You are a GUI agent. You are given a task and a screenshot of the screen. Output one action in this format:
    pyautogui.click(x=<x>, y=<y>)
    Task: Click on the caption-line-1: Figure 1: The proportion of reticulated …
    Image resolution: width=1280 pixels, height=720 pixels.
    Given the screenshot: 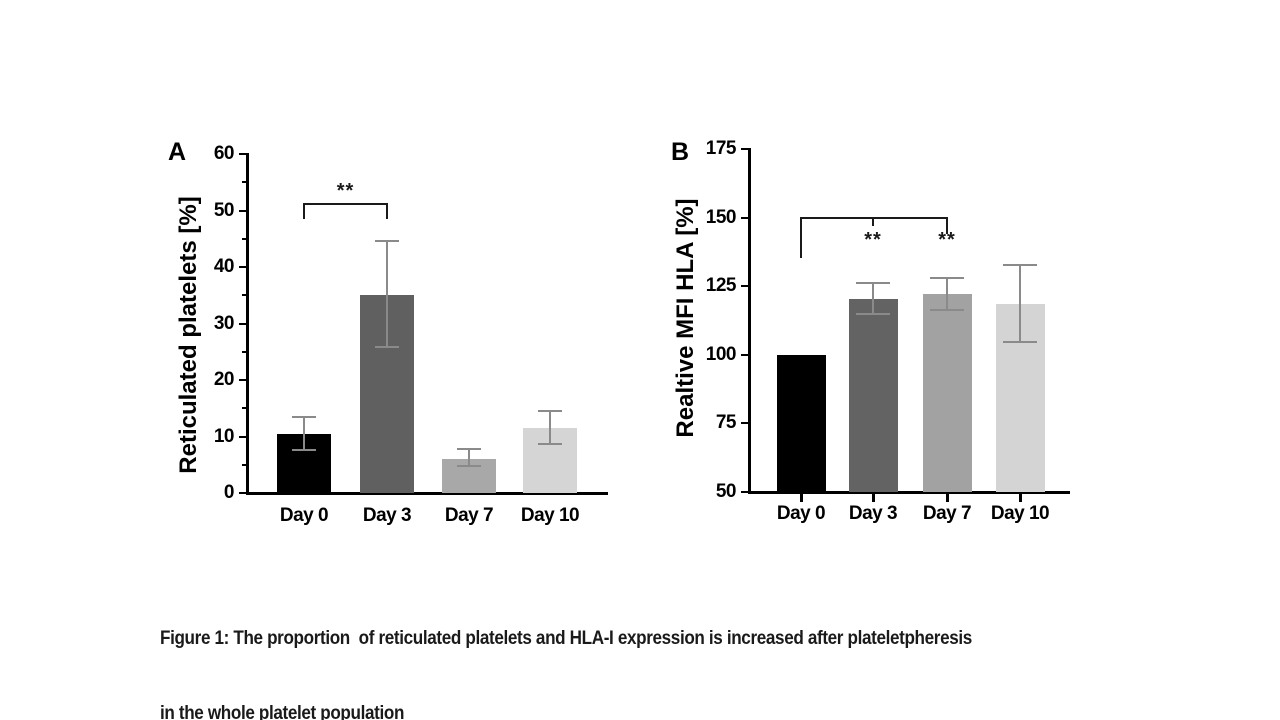 What is the action you would take?
    pyautogui.click(x=566, y=638)
    